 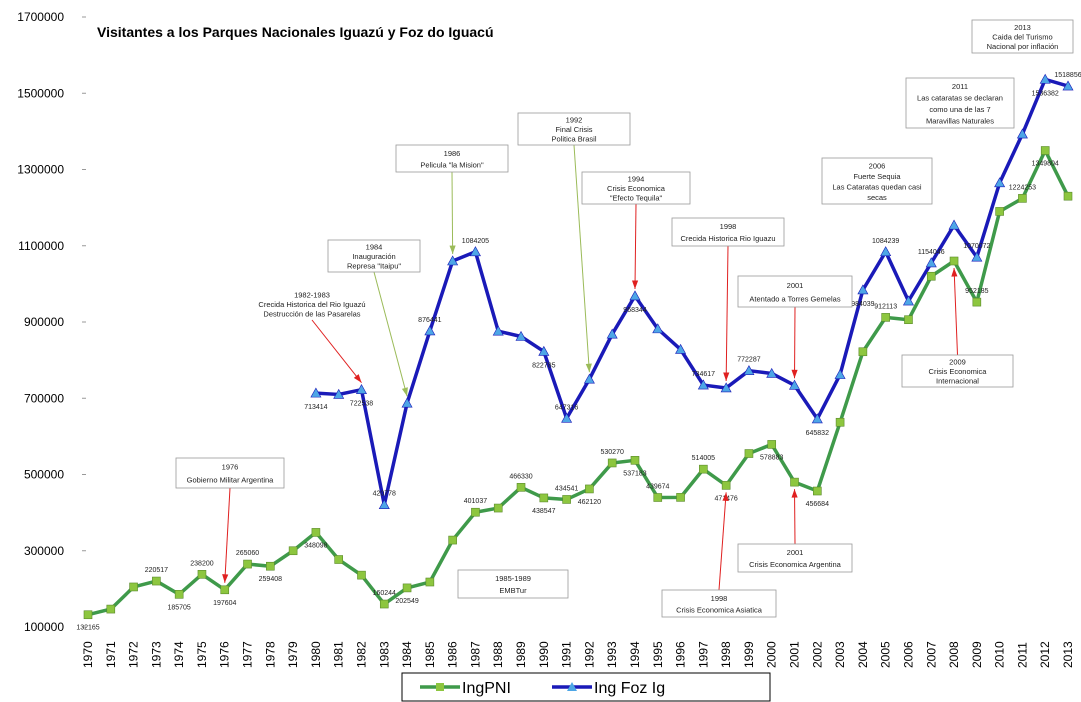 What do you see at coordinates (543, 511) in the screenshot?
I see `data-label: 438547` at bounding box center [543, 511].